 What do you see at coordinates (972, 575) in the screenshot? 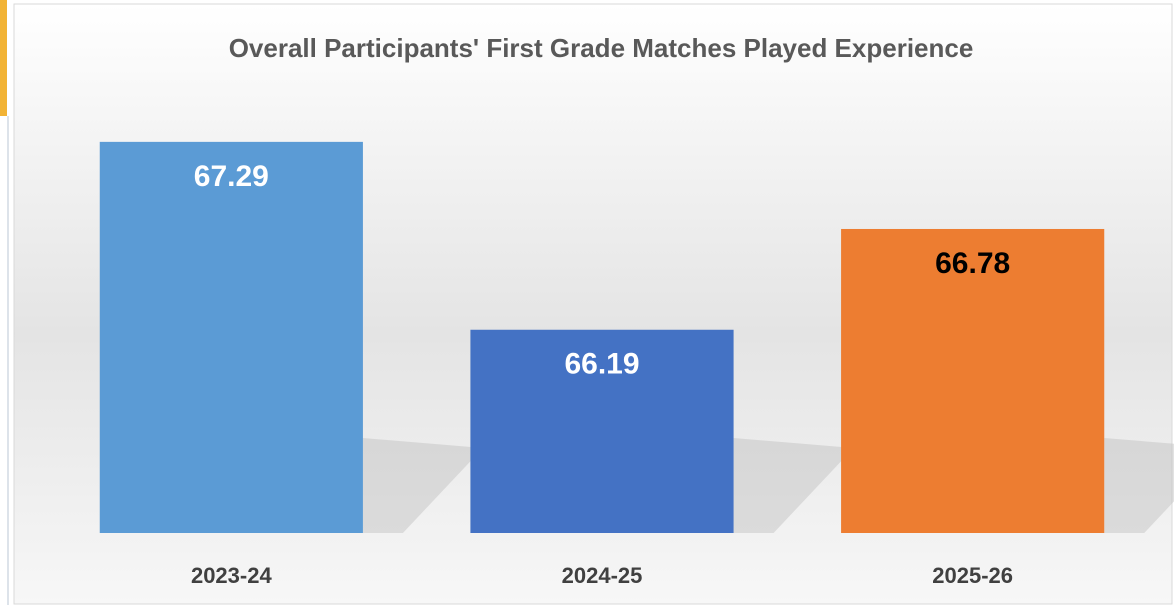
I see `x-tick-label: 2025-26` at bounding box center [972, 575].